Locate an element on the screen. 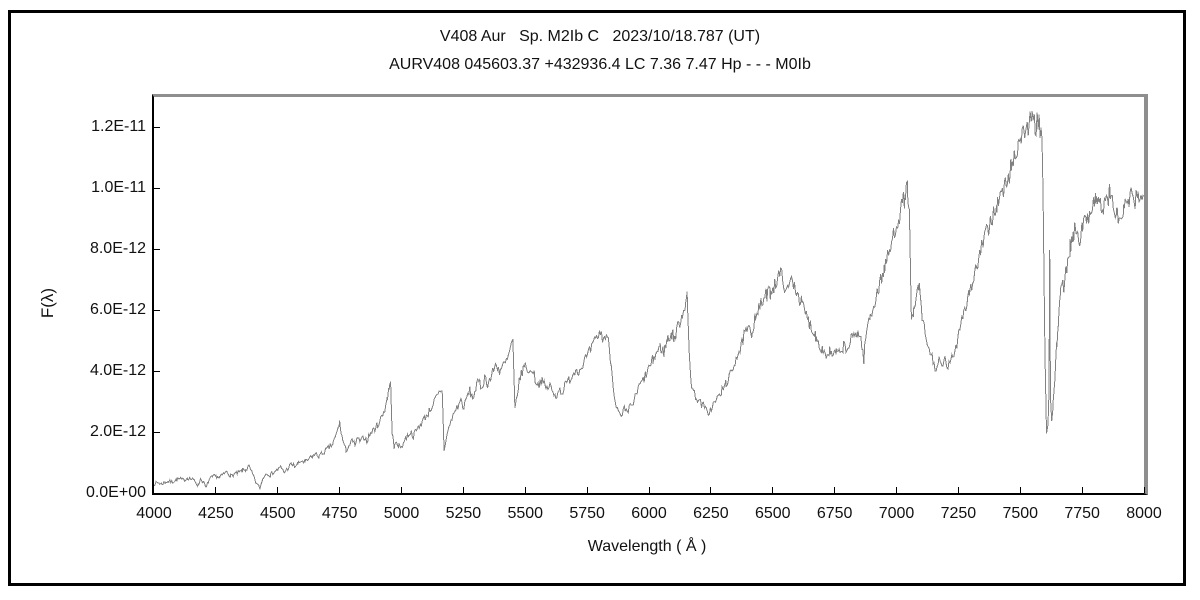 The image size is (1200, 600). x-tick-label: 5250 is located at coordinates (463, 513).